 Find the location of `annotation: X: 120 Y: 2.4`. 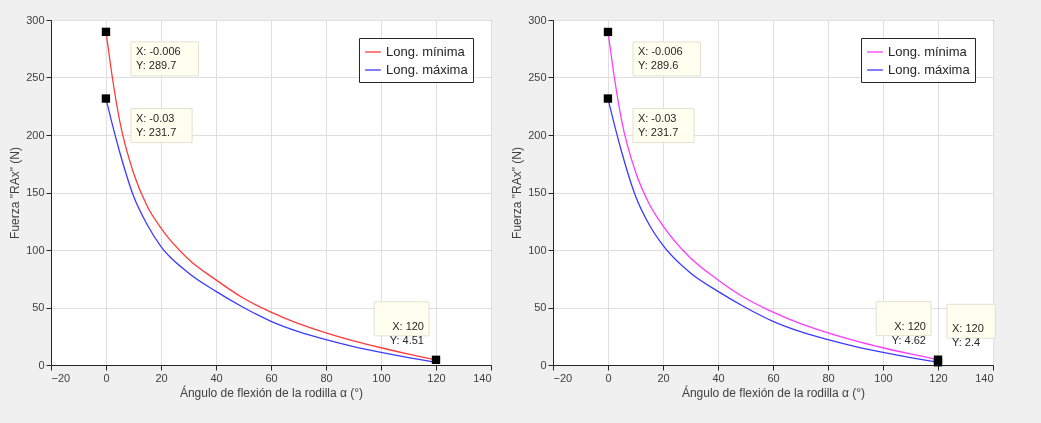

annotation: X: 120 Y: 2.4 is located at coordinates (968, 335).